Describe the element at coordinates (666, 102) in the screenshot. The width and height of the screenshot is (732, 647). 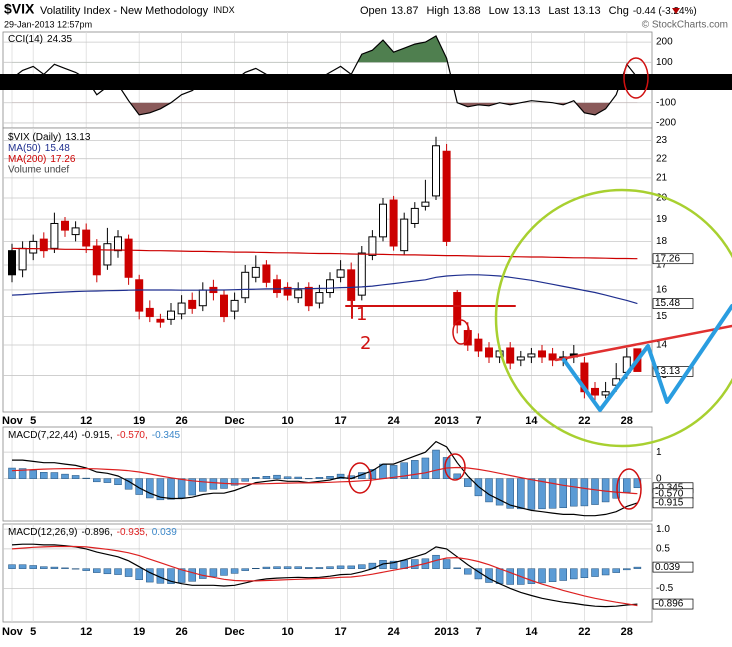
I see `y-tick-label: -100` at that location.